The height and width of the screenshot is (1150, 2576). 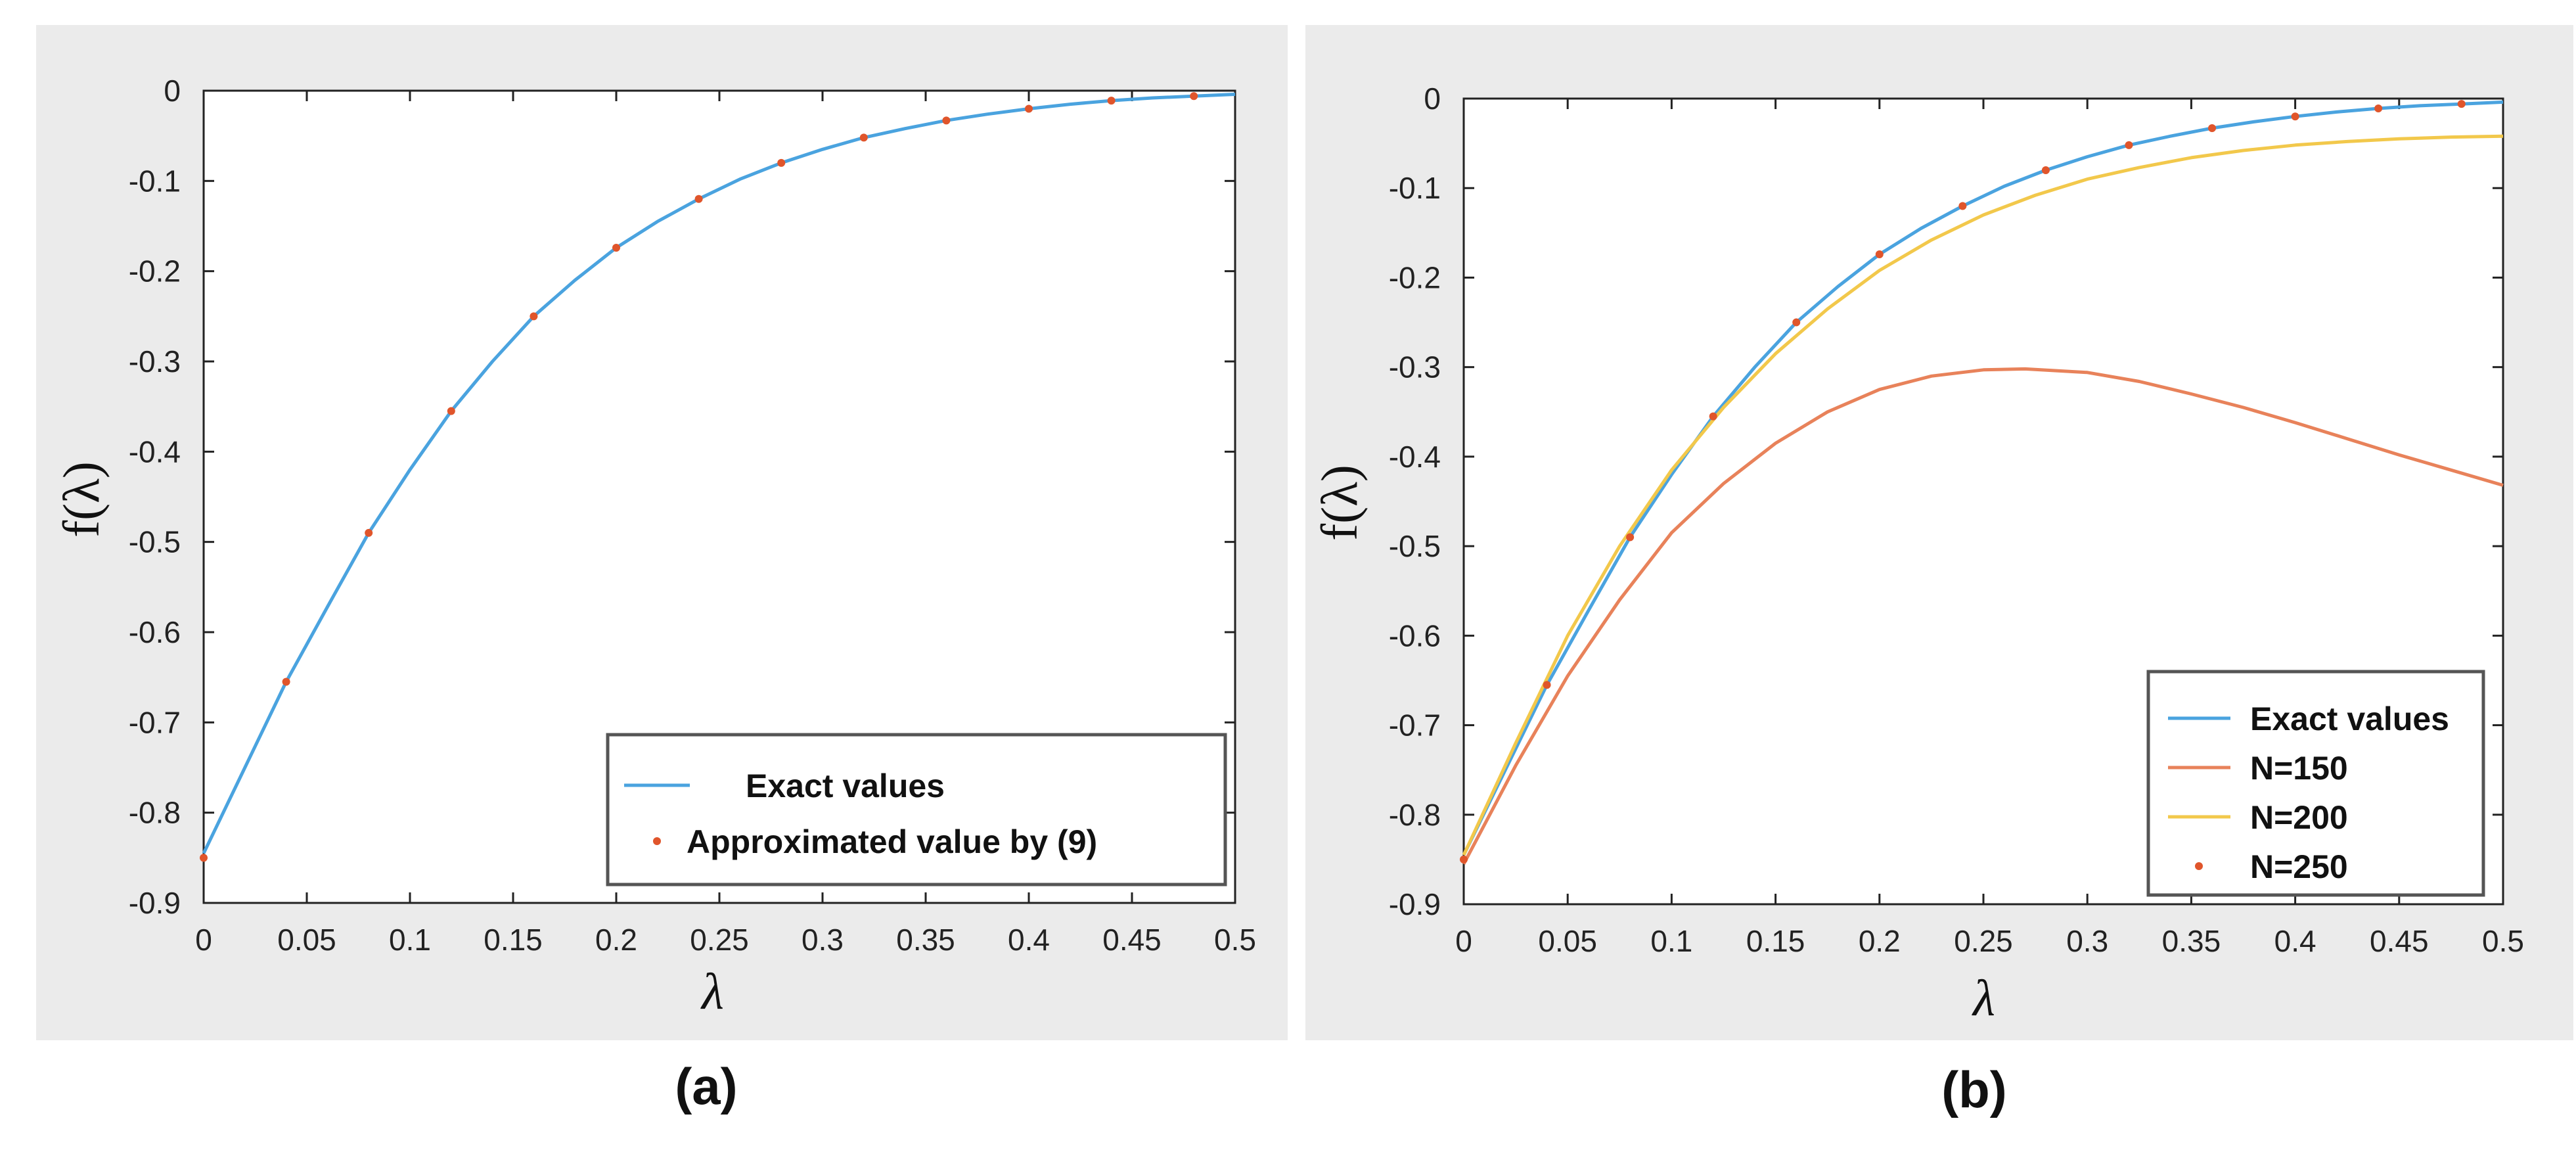 I want to click on legend-label-n200-b: N=200, so click(x=2299, y=817).